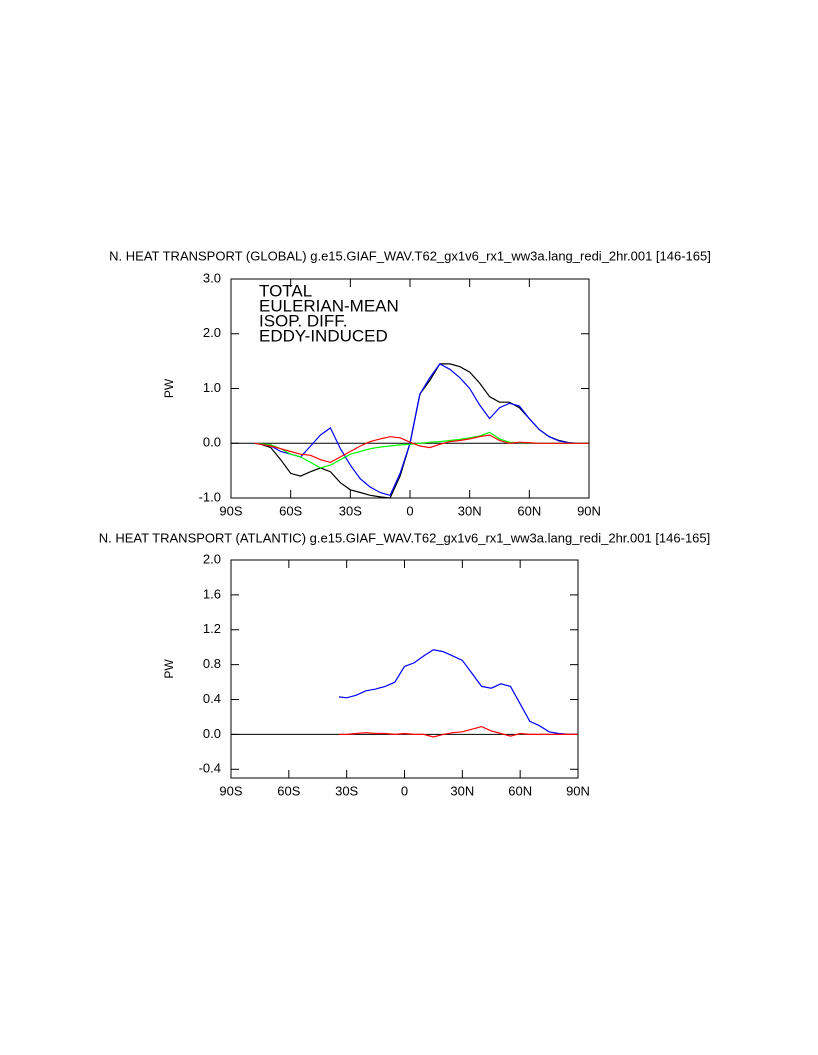 Image resolution: width=818 pixels, height=1055 pixels. Describe the element at coordinates (212, 698) in the screenshot. I see `y-tick-label: 0.4` at that location.